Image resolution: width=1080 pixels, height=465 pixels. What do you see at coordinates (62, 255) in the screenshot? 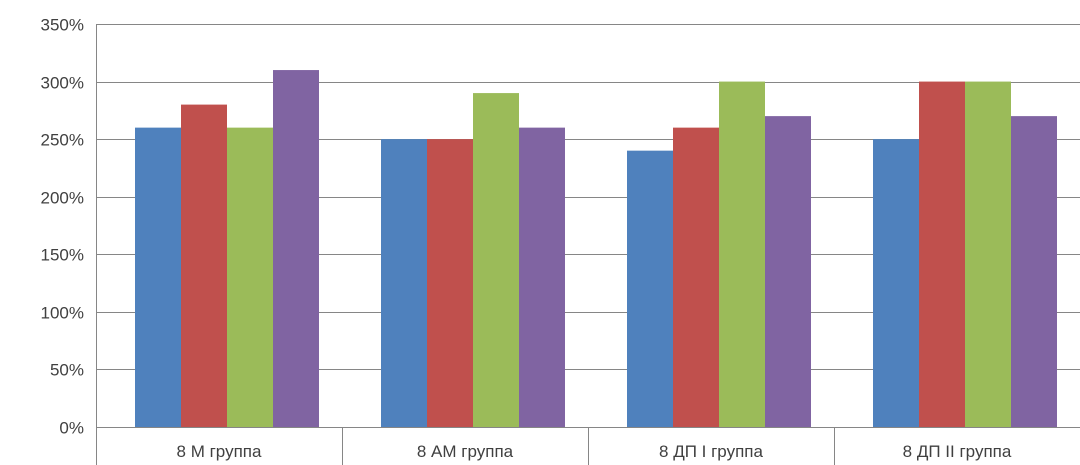
I see `y-tick-label: 150%` at bounding box center [62, 255].